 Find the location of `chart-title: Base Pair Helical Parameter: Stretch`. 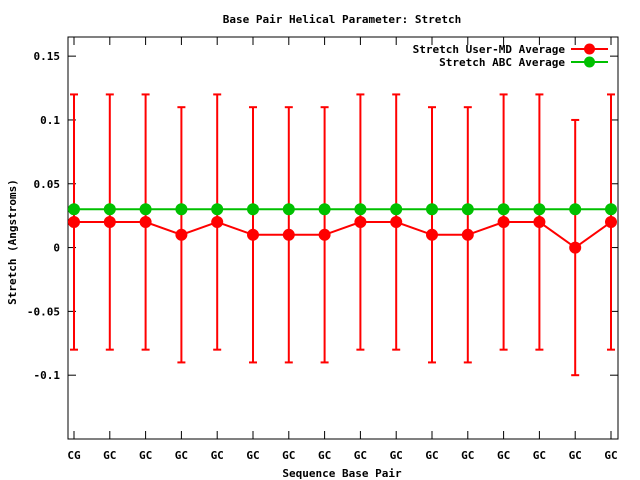

chart-title: Base Pair Helical Parameter: Stretch is located at coordinates (342, 19).